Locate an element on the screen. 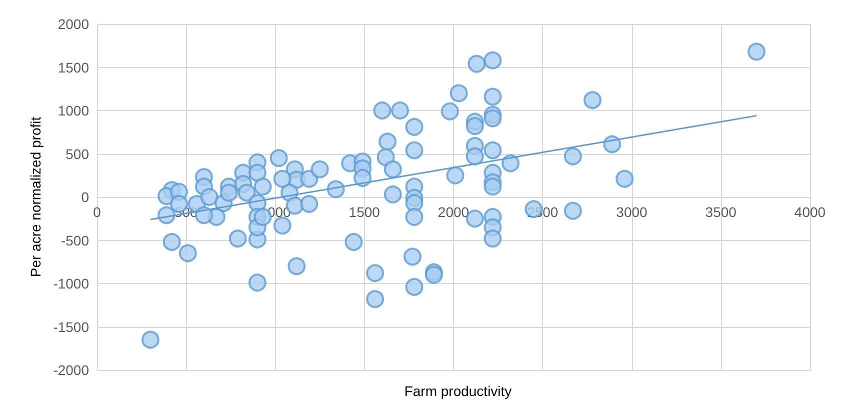 The width and height of the screenshot is (844, 403). y-tick-label: -2000 is located at coordinates (71, 370).